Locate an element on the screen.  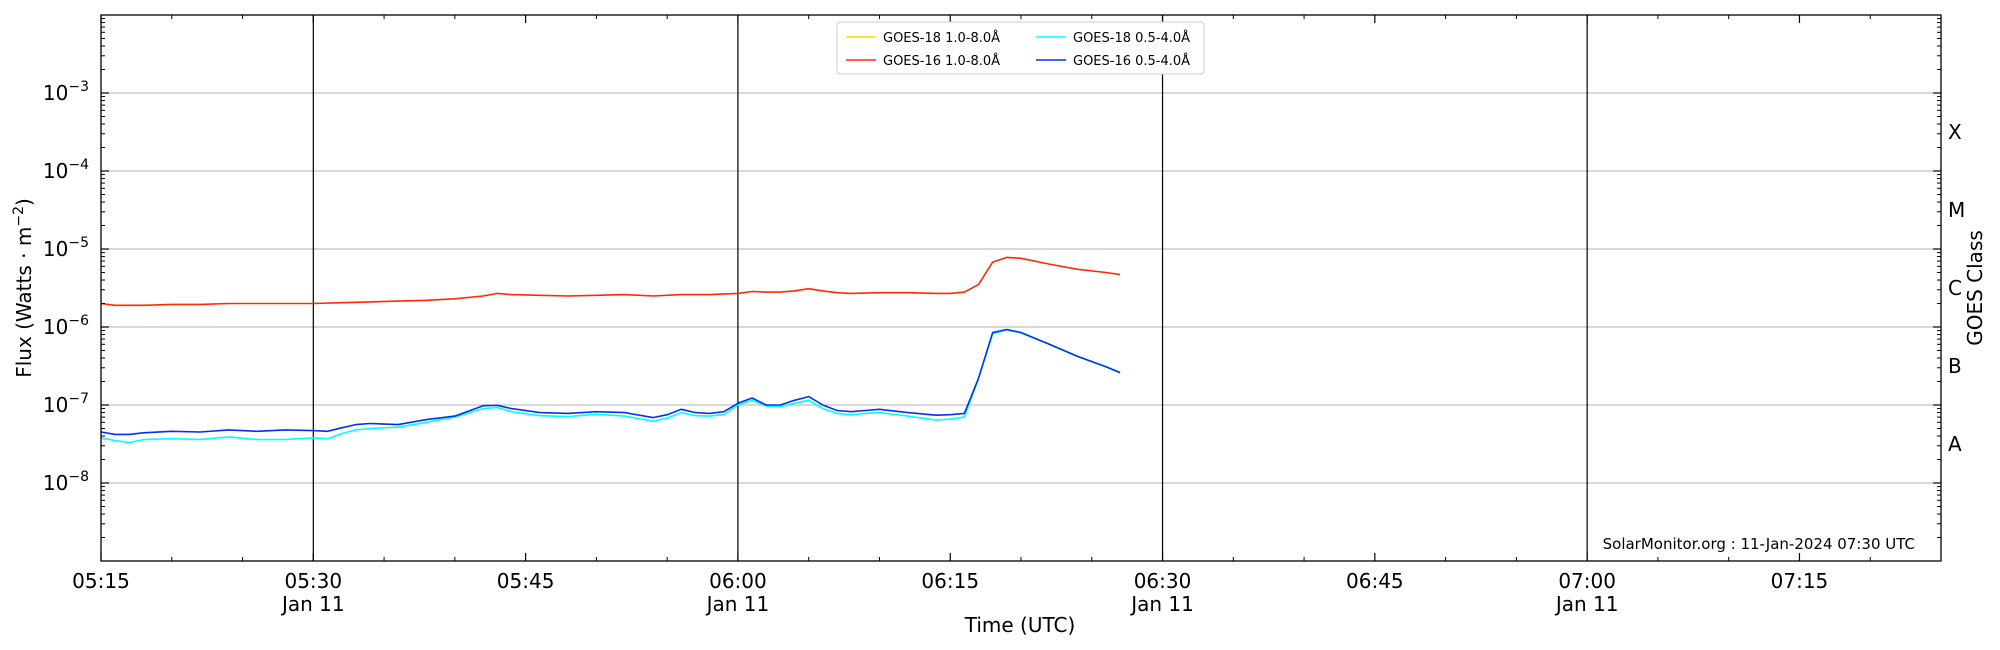
goes-class-x: X is located at coordinates (1955, 132).